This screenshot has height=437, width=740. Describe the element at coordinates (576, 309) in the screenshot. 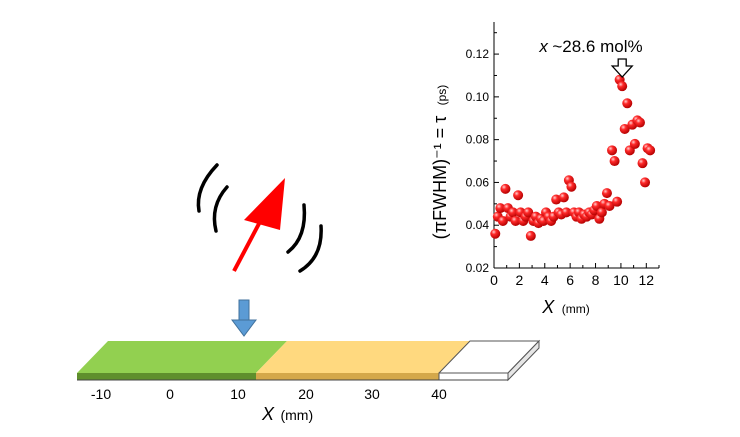

I see `x-axis-label-unit: (mm)` at that location.